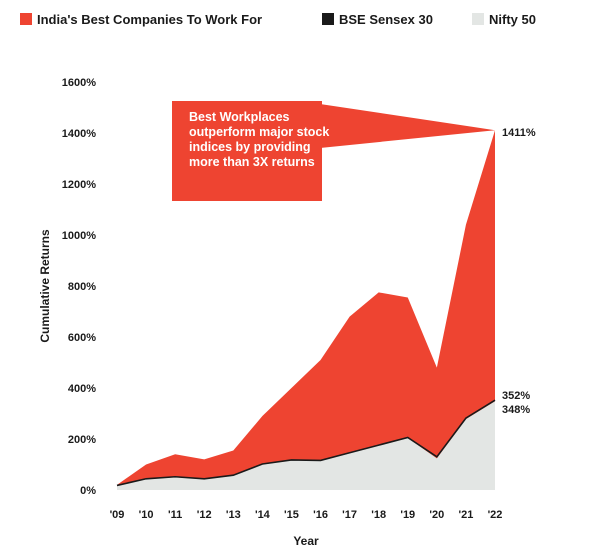  I want to click on x-tick-label-11: '20, so click(436, 515).